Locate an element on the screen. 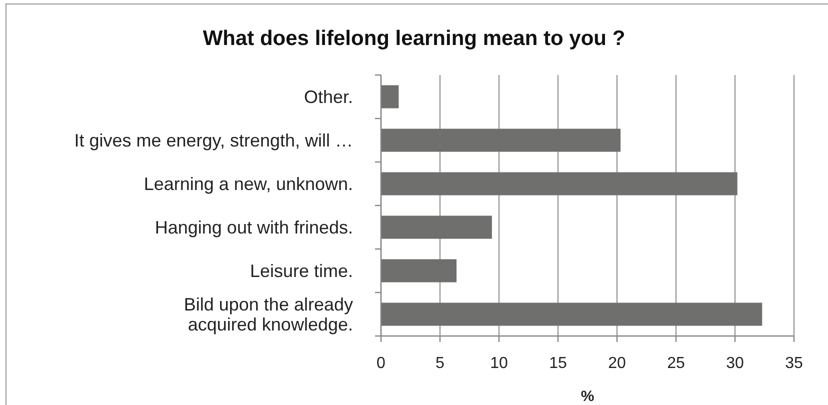 This screenshot has height=405, width=828. x-tick-label: 10 is located at coordinates (499, 363).